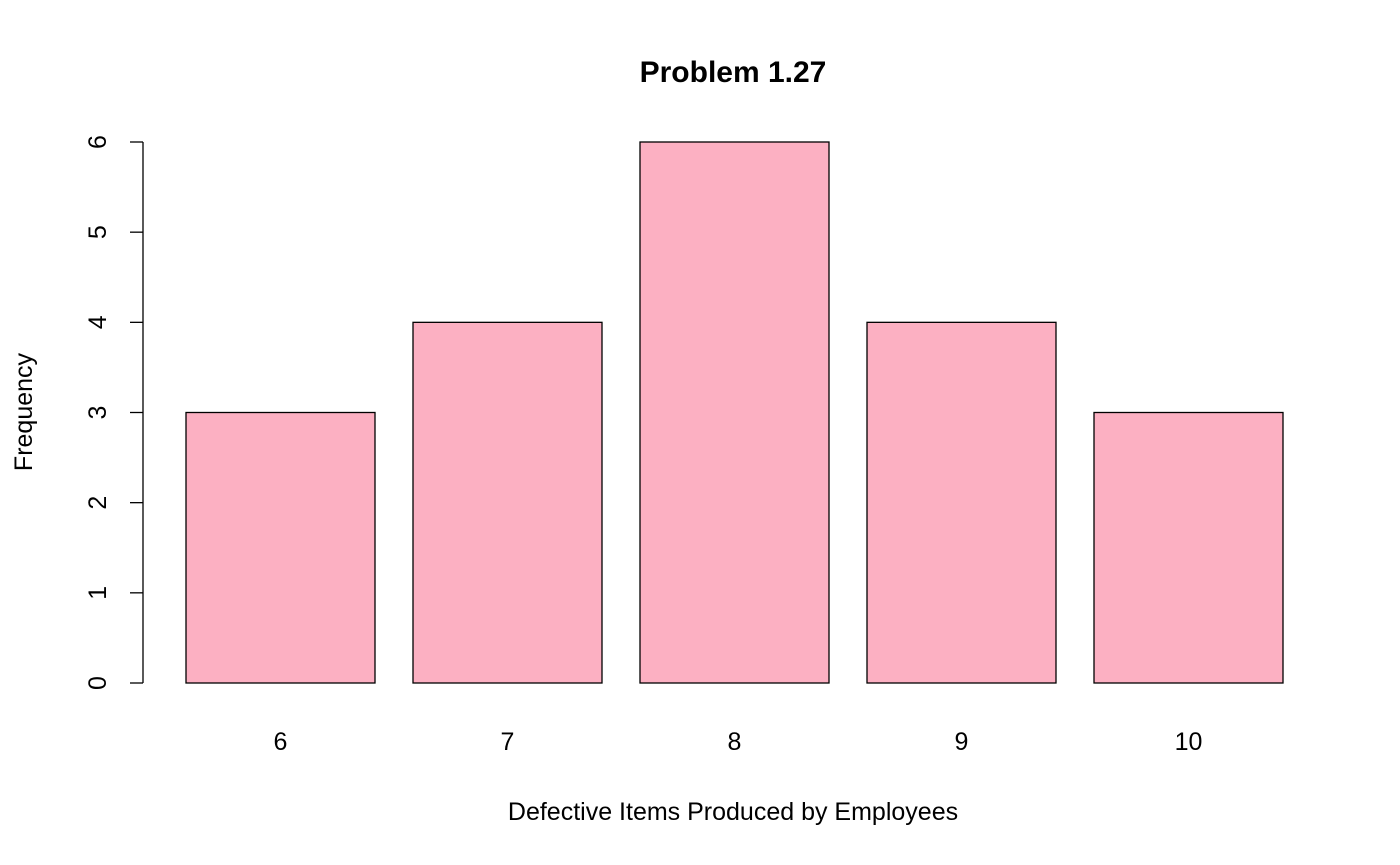 The width and height of the screenshot is (1400, 865). Describe the element at coordinates (733, 72) in the screenshot. I see `chart-title: Problem 1.27` at that location.